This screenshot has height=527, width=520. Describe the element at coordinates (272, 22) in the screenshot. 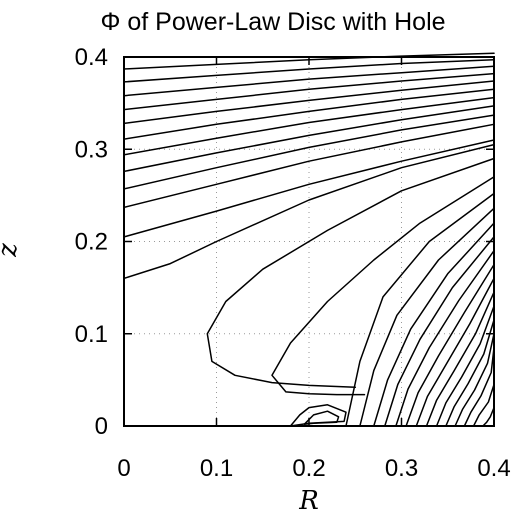

I see `chart-title: Φ of Power-Law Disc with Hole` at that location.